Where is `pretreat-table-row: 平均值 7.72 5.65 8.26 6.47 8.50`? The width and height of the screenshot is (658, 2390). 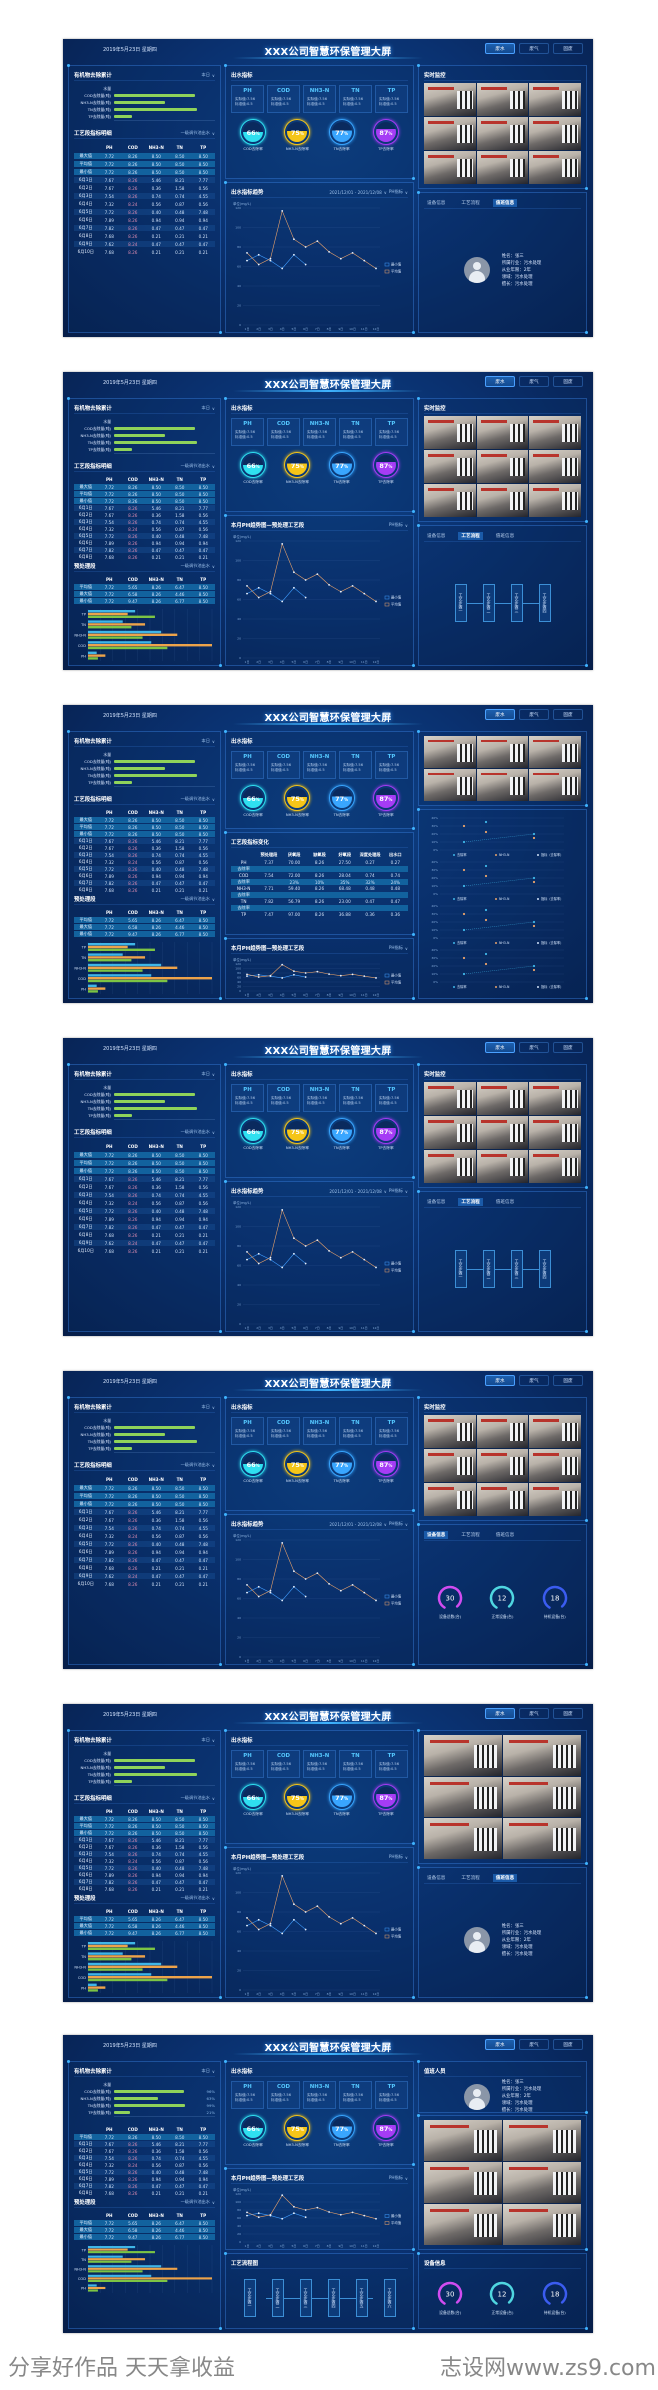 pretreat-table-row: 平均值 7.72 5.65 8.26 6.47 8.50 is located at coordinates (144, 1919).